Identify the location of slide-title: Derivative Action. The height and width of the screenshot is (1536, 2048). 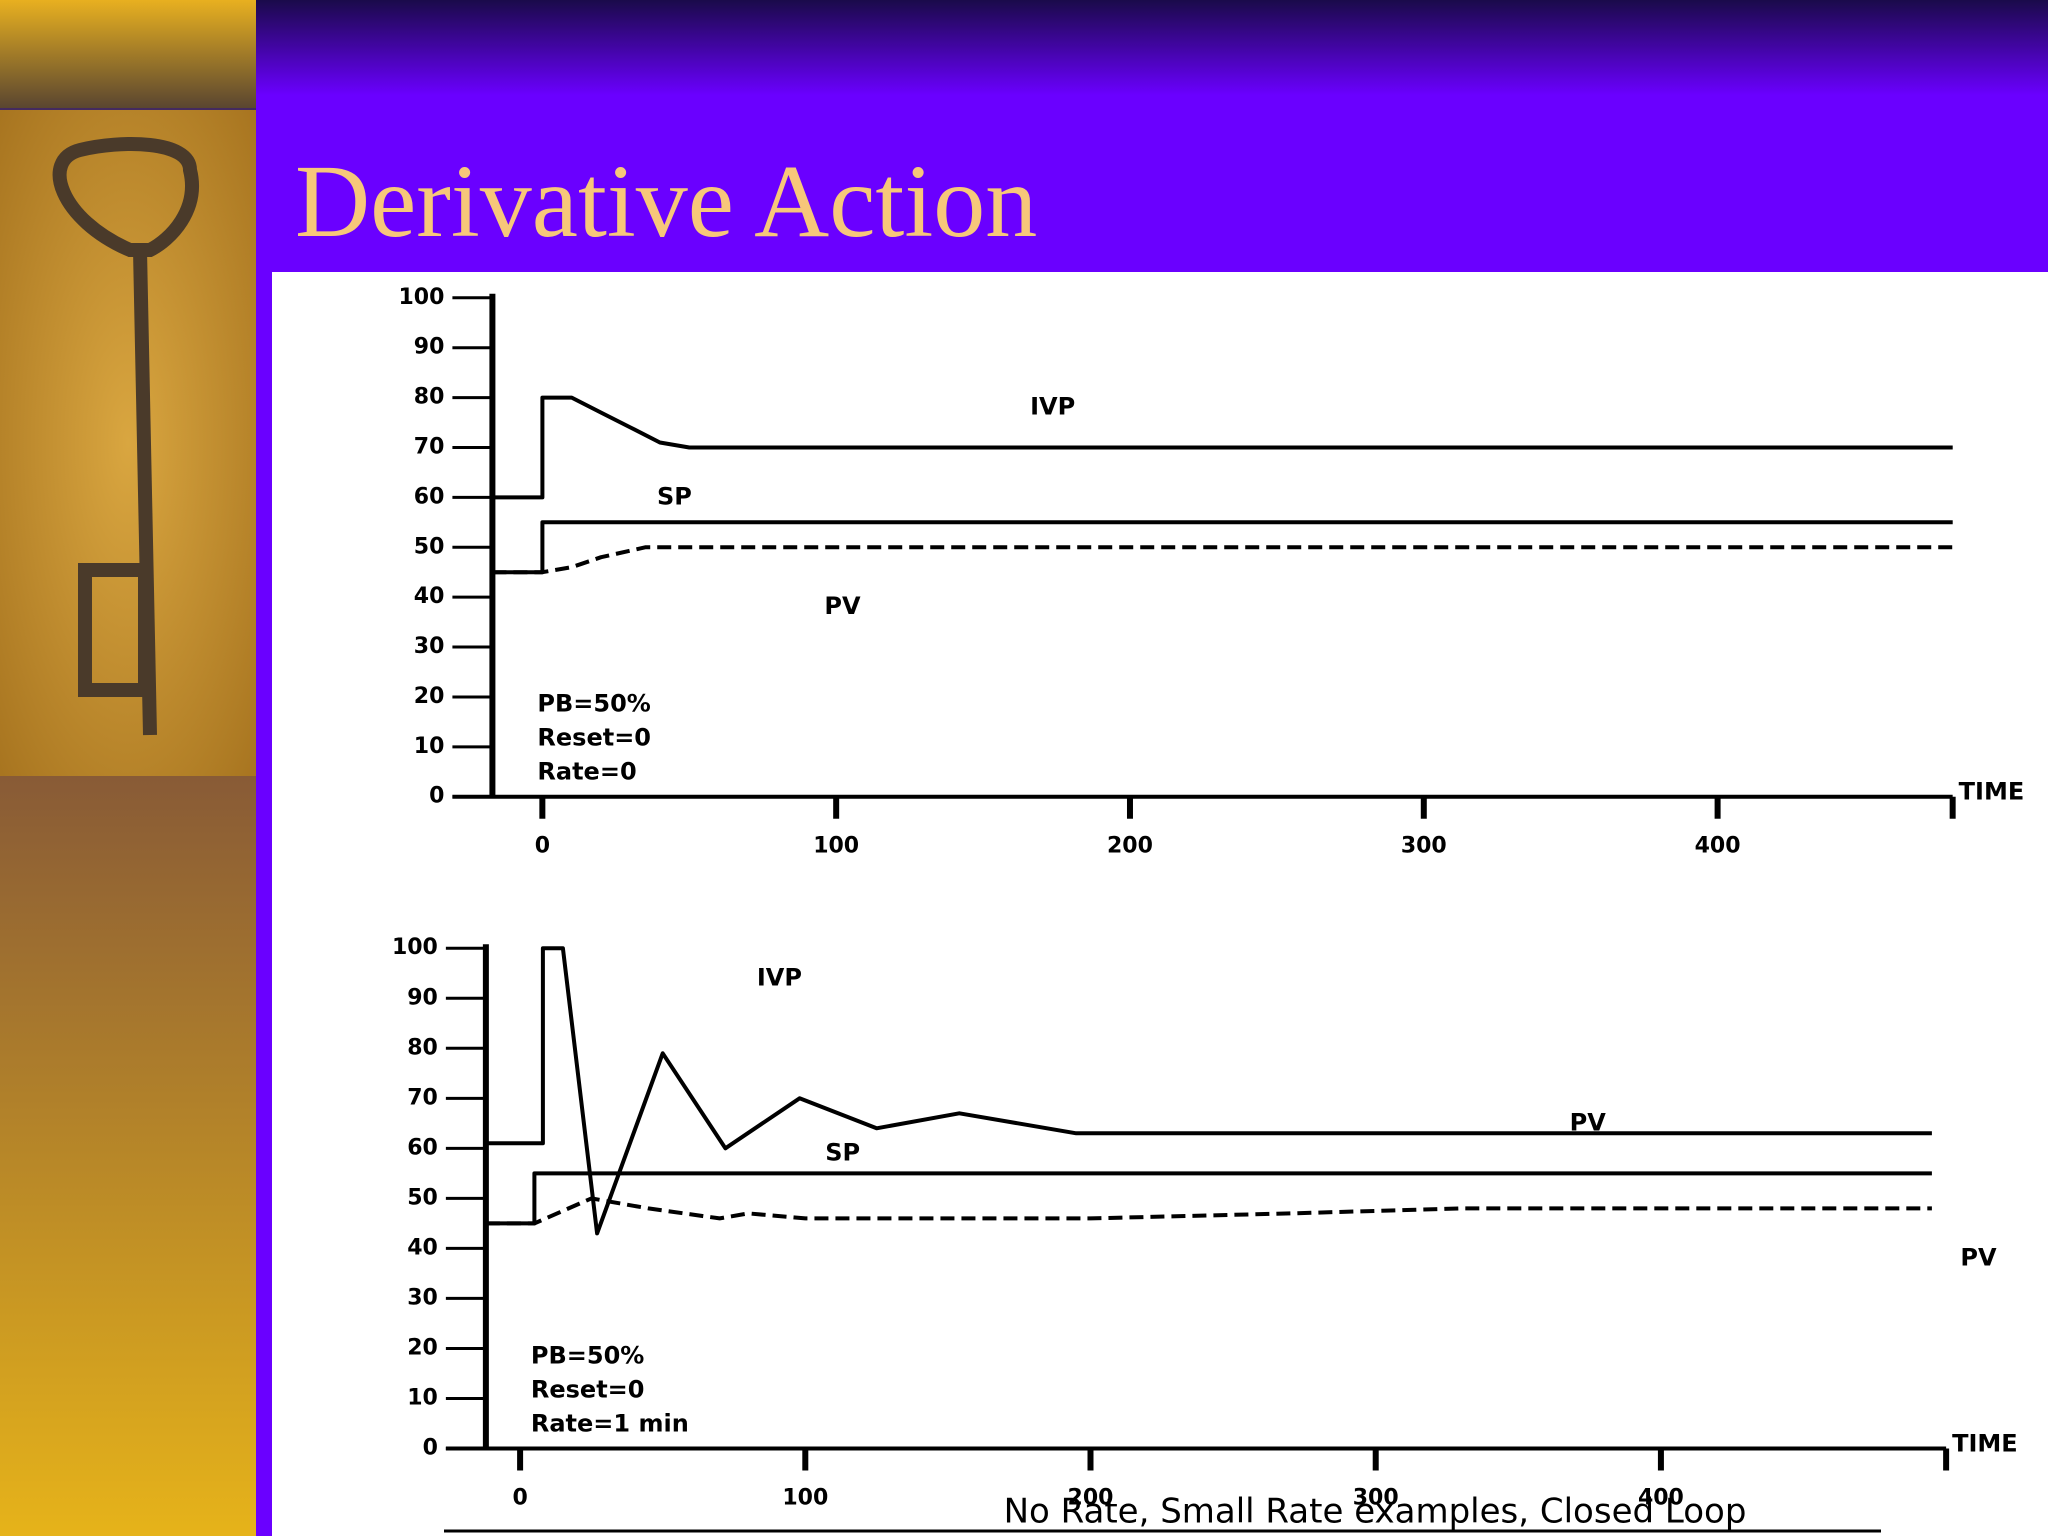
(666, 201).